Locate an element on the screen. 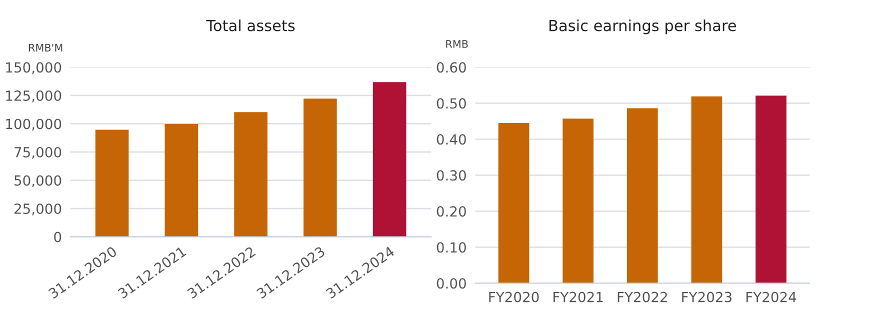 The image size is (880, 320). y-tick-label: 0.10 is located at coordinates (451, 247).